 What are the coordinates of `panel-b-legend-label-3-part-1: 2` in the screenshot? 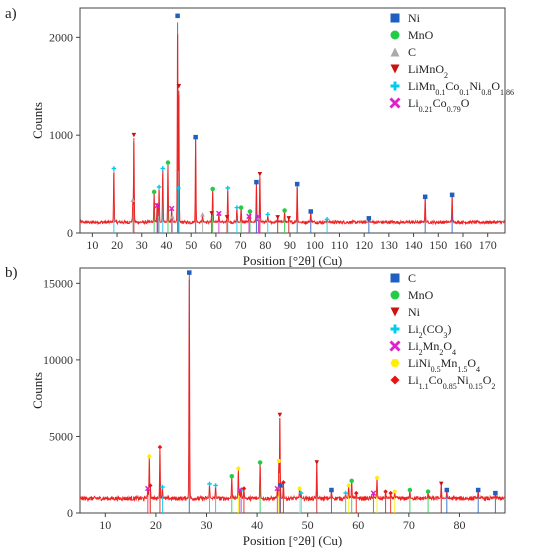 It's located at (421, 335).